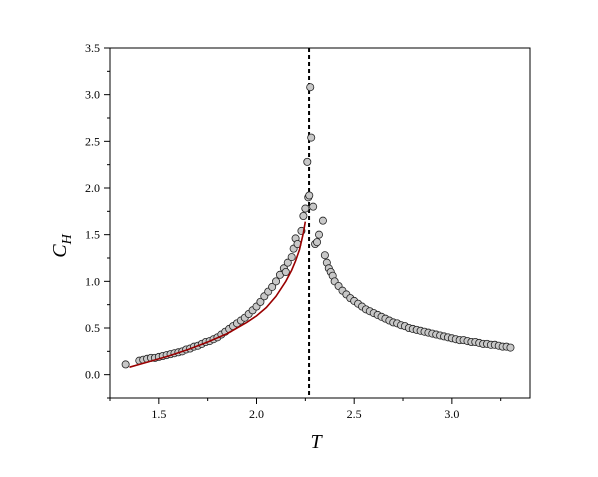 This screenshot has width=598, height=477. Describe the element at coordinates (256, 414) in the screenshot. I see `x-tick-label: 2.0` at that location.